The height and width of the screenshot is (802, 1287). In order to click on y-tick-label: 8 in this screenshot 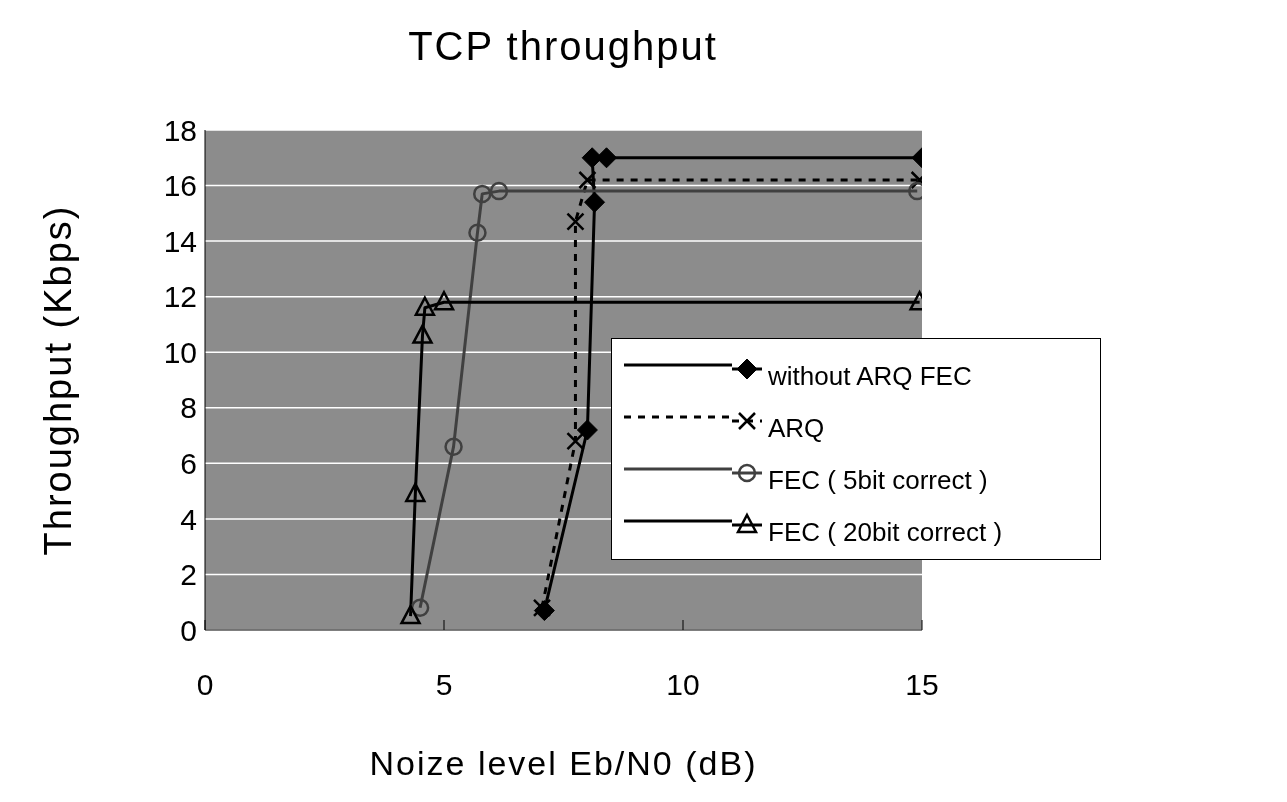, I will do `click(188, 408)`.